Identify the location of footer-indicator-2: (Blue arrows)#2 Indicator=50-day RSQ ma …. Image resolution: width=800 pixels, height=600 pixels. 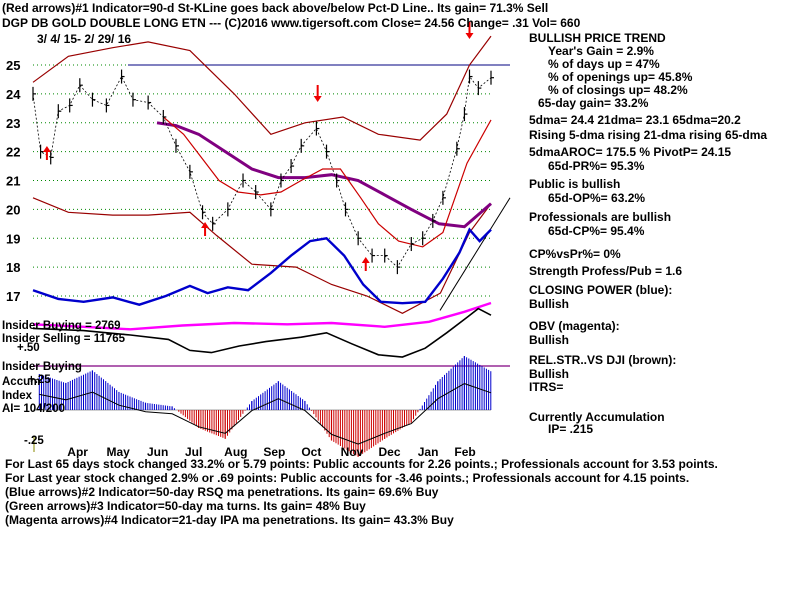
(222, 492).